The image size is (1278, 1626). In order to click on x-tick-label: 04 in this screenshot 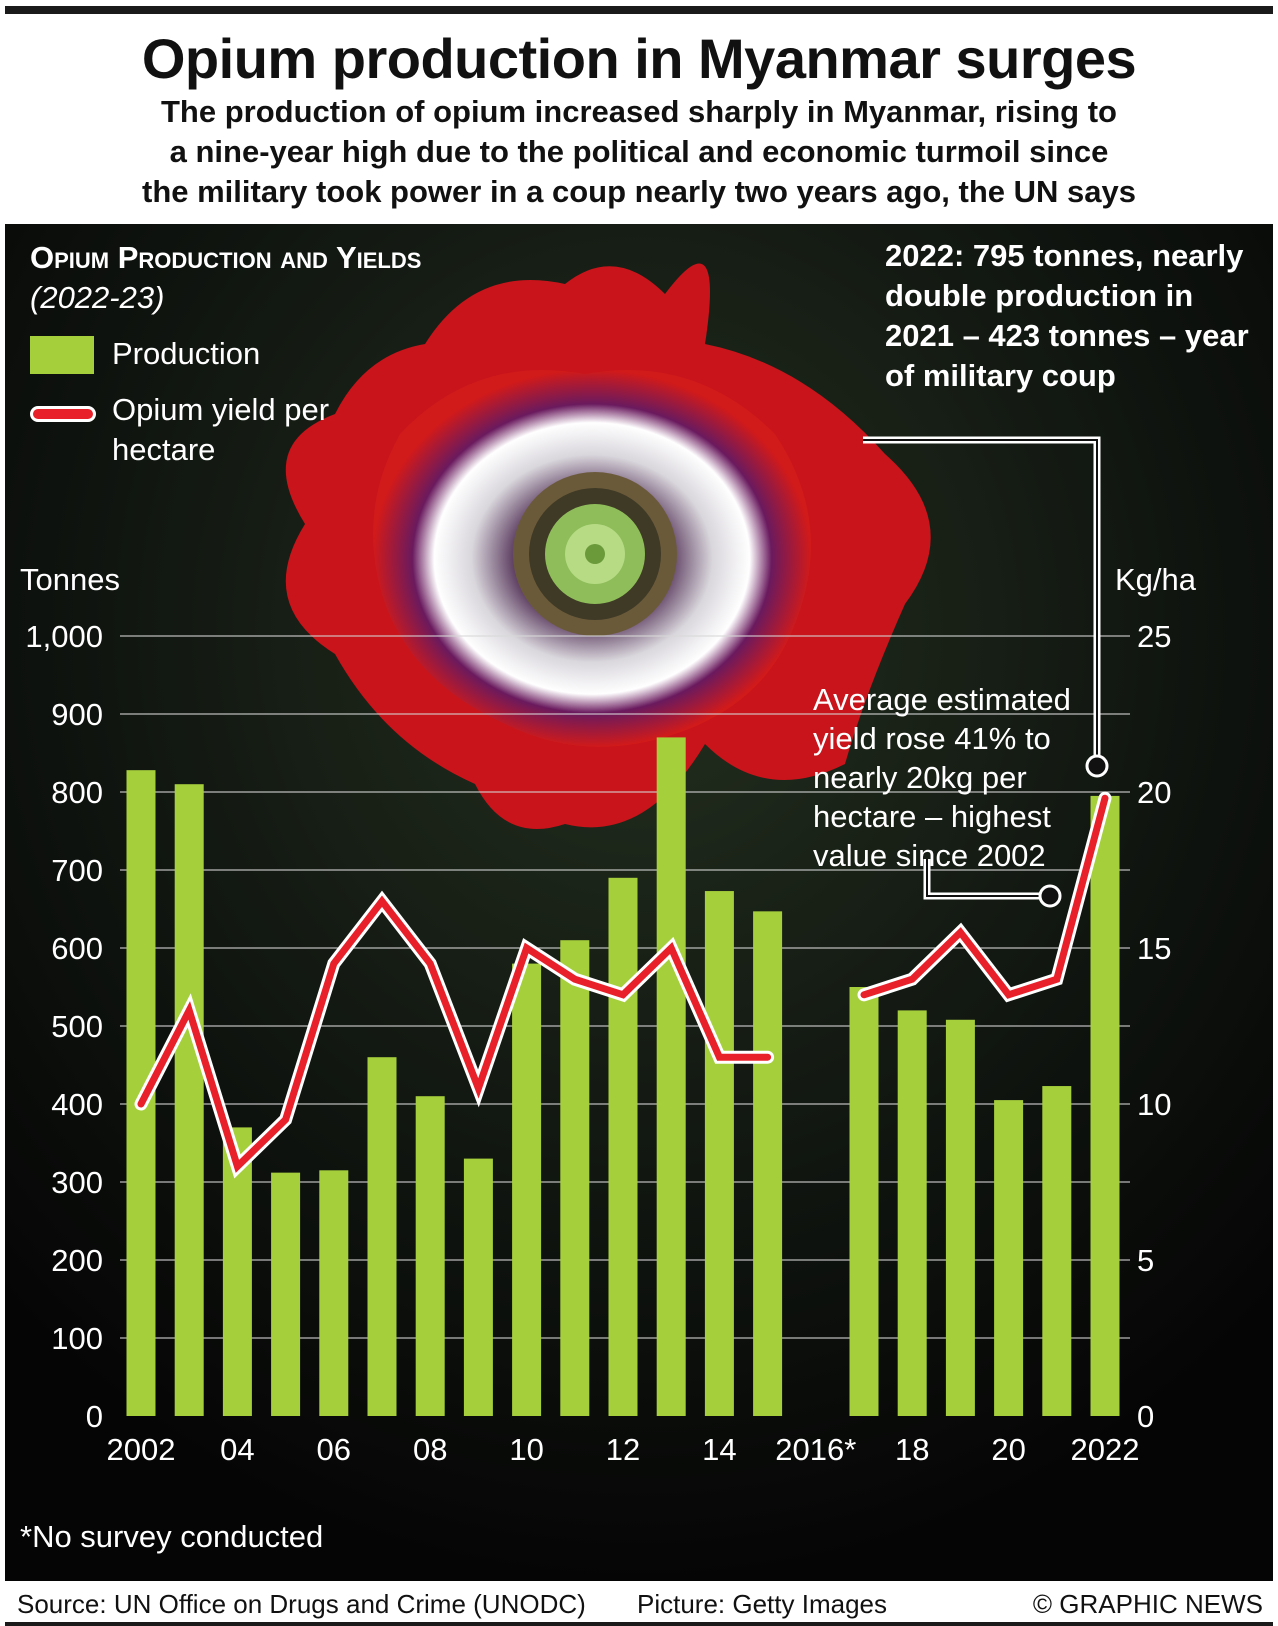, I will do `click(237, 1449)`.